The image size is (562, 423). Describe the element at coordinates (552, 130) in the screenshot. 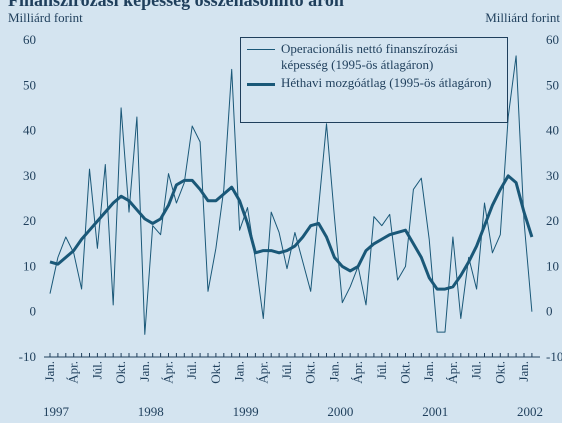

I see `y2-tick-label: 40` at that location.